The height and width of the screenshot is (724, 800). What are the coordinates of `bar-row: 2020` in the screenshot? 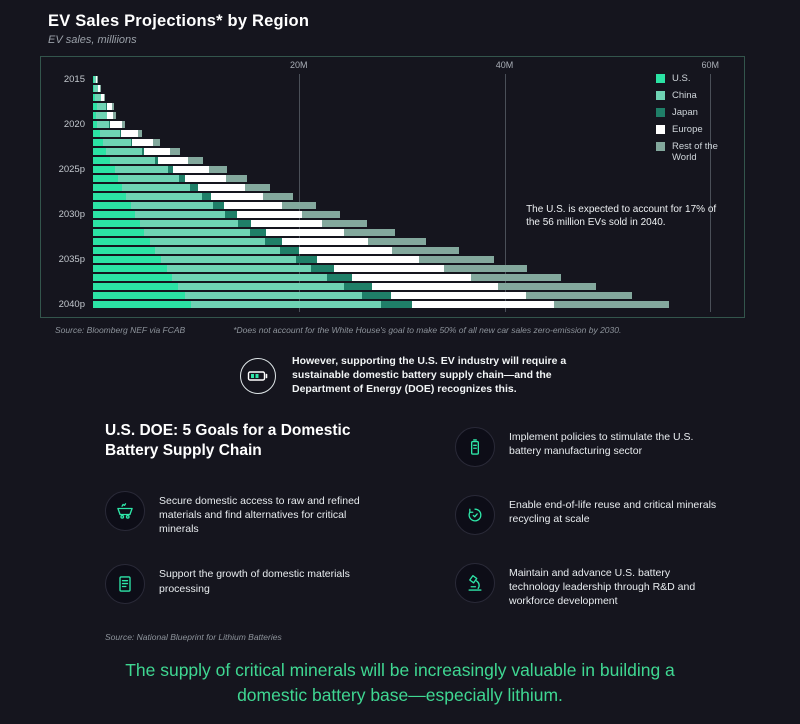 It's located at (392, 124).